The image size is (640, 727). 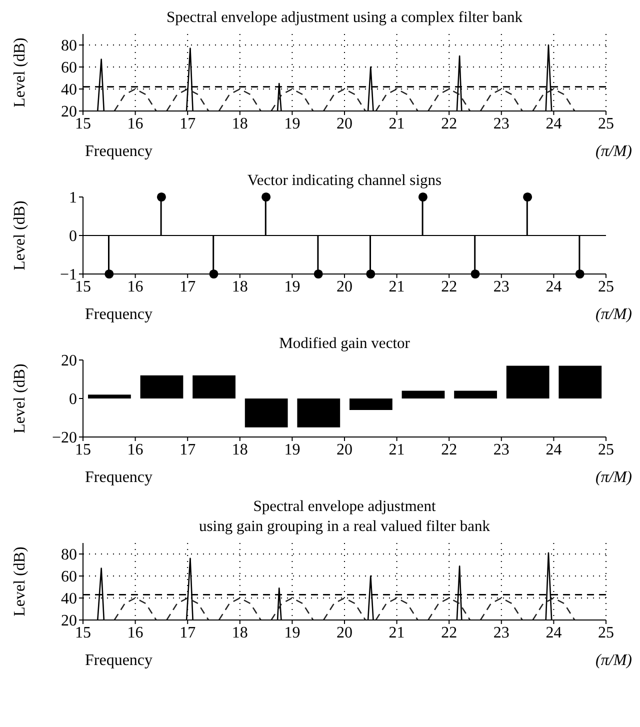 What do you see at coordinates (344, 527) in the screenshot?
I see `chart-subtitle: using gain grouping in a real valued filter bank` at bounding box center [344, 527].